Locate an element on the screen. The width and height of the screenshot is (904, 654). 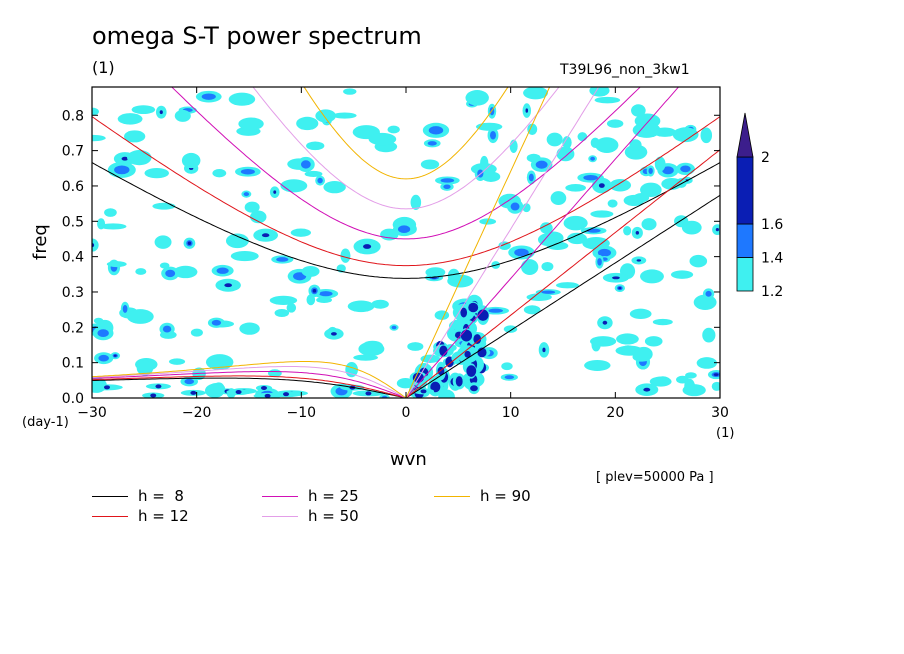
chart-title: omega S-T power spectrum is located at coordinates (257, 36).